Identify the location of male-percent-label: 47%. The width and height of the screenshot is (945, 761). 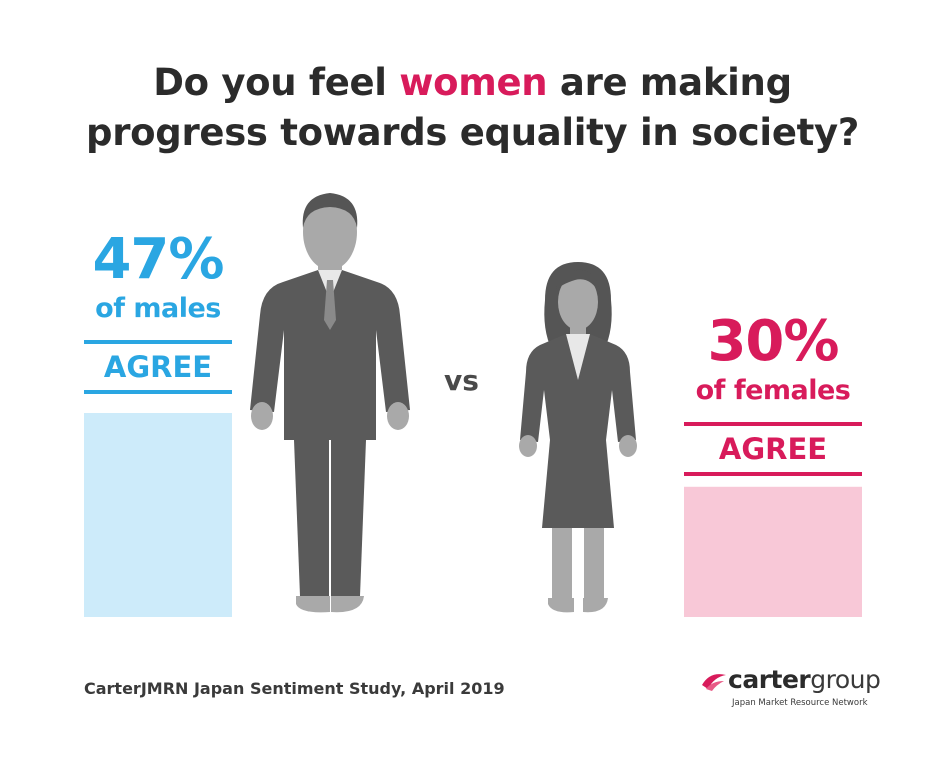
(158, 259).